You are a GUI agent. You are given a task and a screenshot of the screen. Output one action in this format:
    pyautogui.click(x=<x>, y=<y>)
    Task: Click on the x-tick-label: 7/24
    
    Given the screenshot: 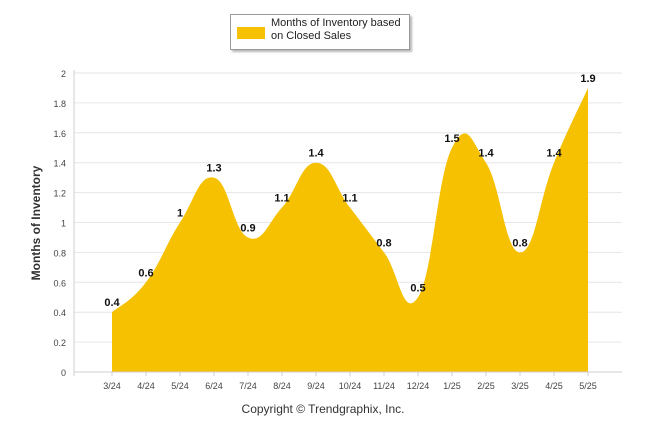 What is the action you would take?
    pyautogui.click(x=248, y=386)
    